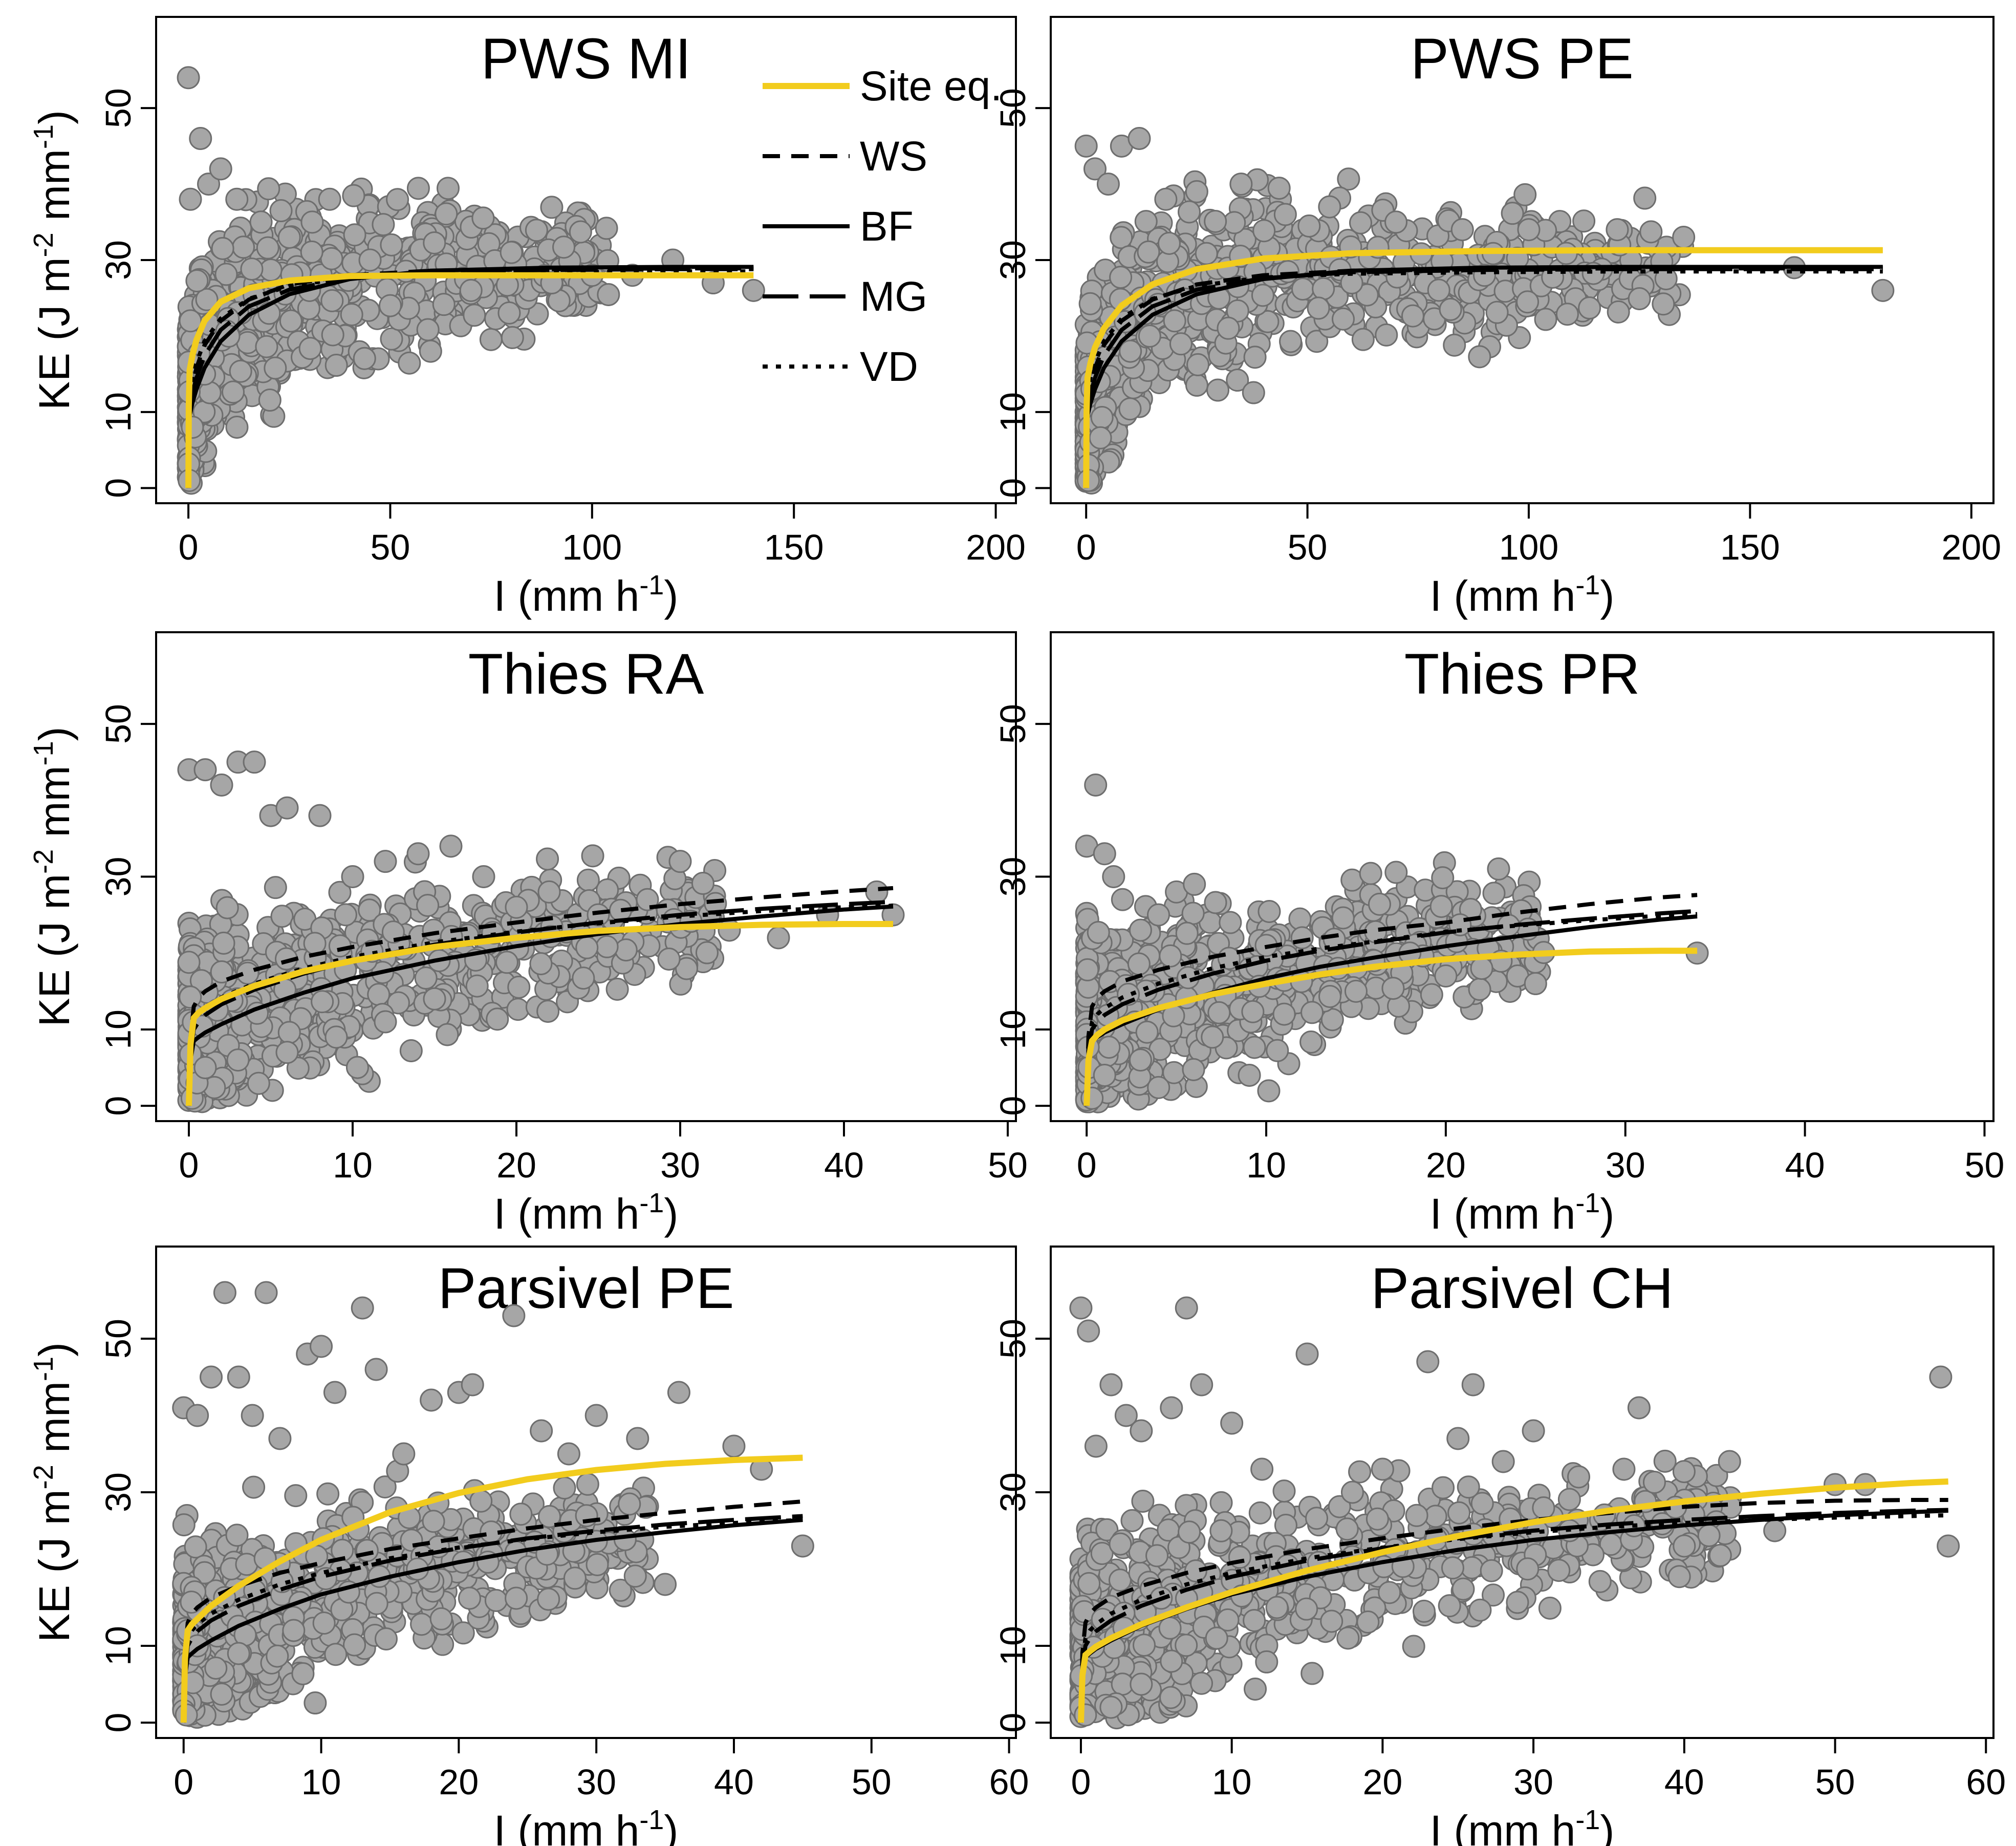 The width and height of the screenshot is (2016, 1846). What do you see at coordinates (894, 156) in the screenshot?
I see `legend-label: WS` at bounding box center [894, 156].